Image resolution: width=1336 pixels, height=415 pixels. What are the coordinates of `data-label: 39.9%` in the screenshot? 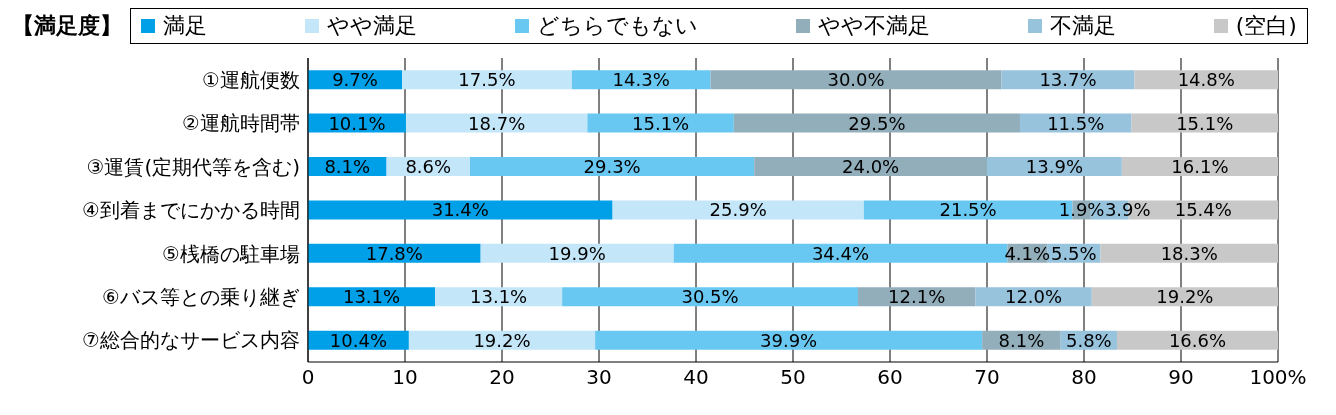 It's located at (789, 340).